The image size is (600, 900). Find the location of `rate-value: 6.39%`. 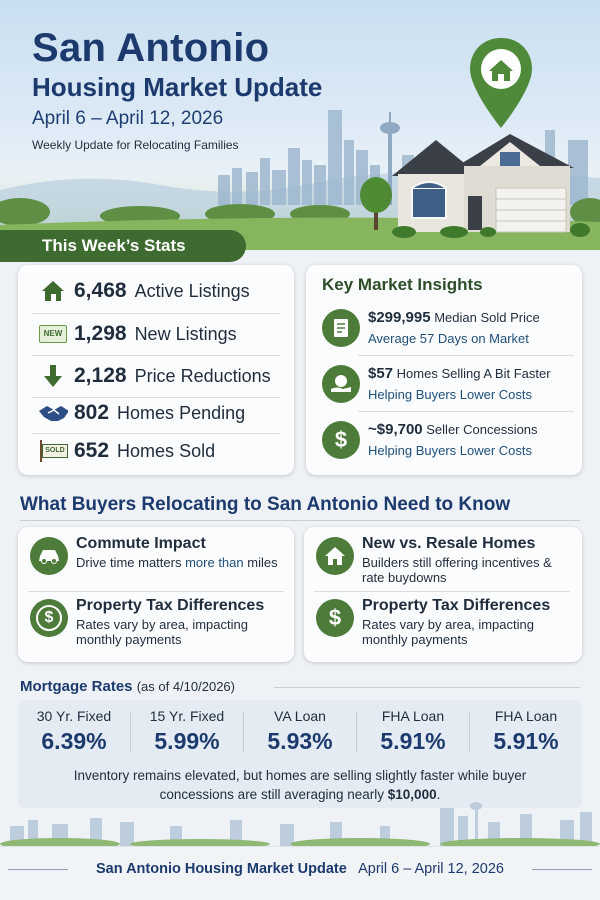

rate-value: 6.39% is located at coordinates (74, 741).